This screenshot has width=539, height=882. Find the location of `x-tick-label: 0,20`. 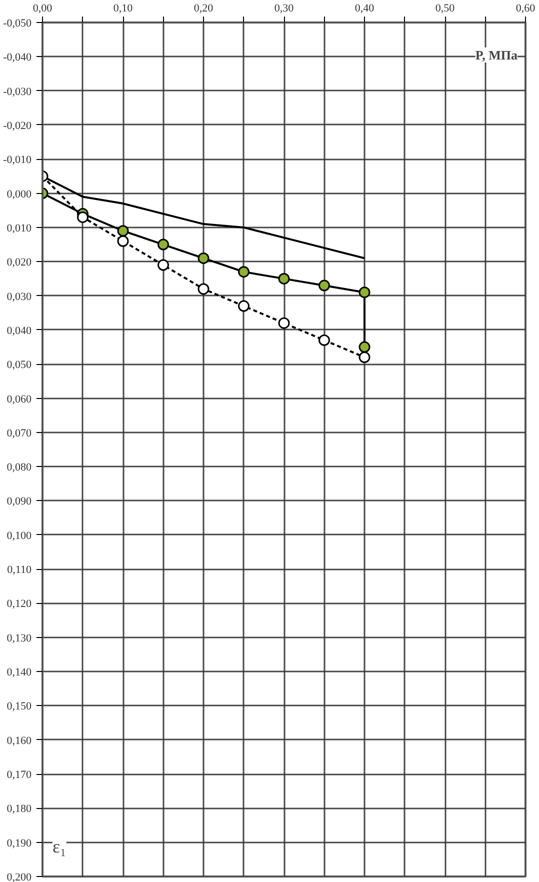

x-tick-label: 0,20 is located at coordinates (204, 8).